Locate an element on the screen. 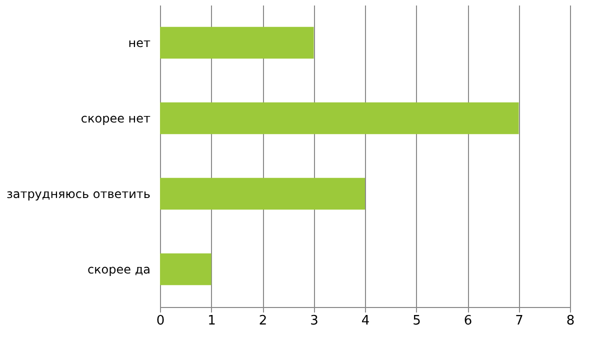 This screenshot has width=605, height=340. x-tick-label: 5 is located at coordinates (416, 321).